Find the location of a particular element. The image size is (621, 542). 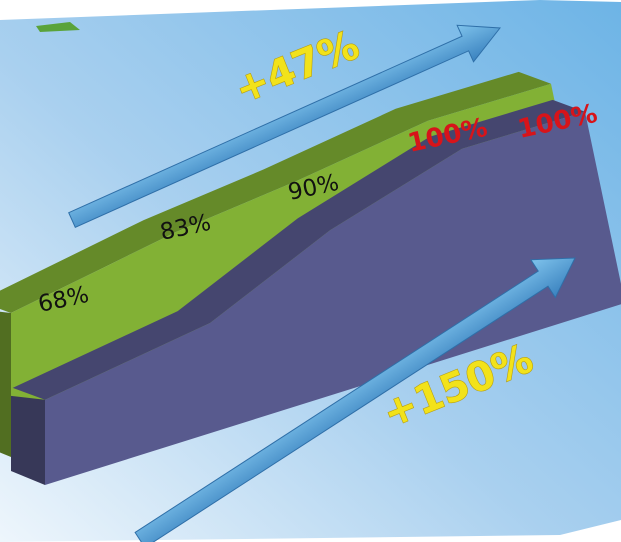

corner-green-accent is located at coordinates (58, 27).